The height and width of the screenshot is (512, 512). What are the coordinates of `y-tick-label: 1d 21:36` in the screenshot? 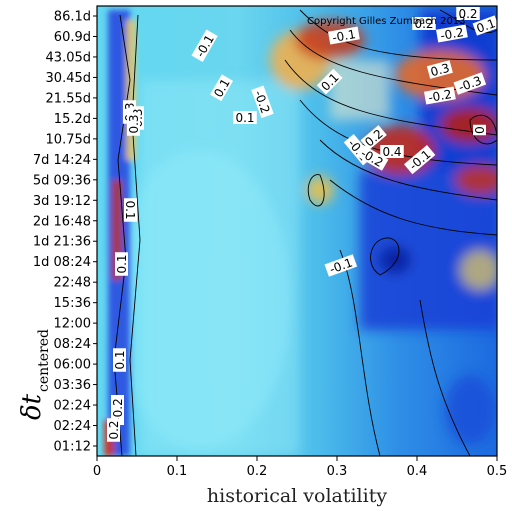 It's located at (62, 242).